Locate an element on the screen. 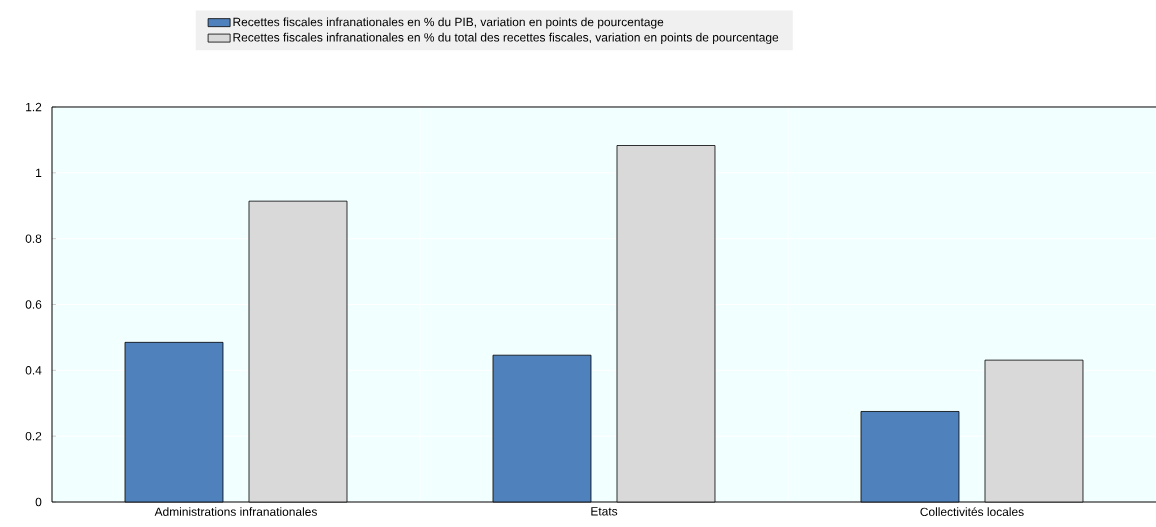 The image size is (1156, 527). x-tick-label: Etats is located at coordinates (604, 511).